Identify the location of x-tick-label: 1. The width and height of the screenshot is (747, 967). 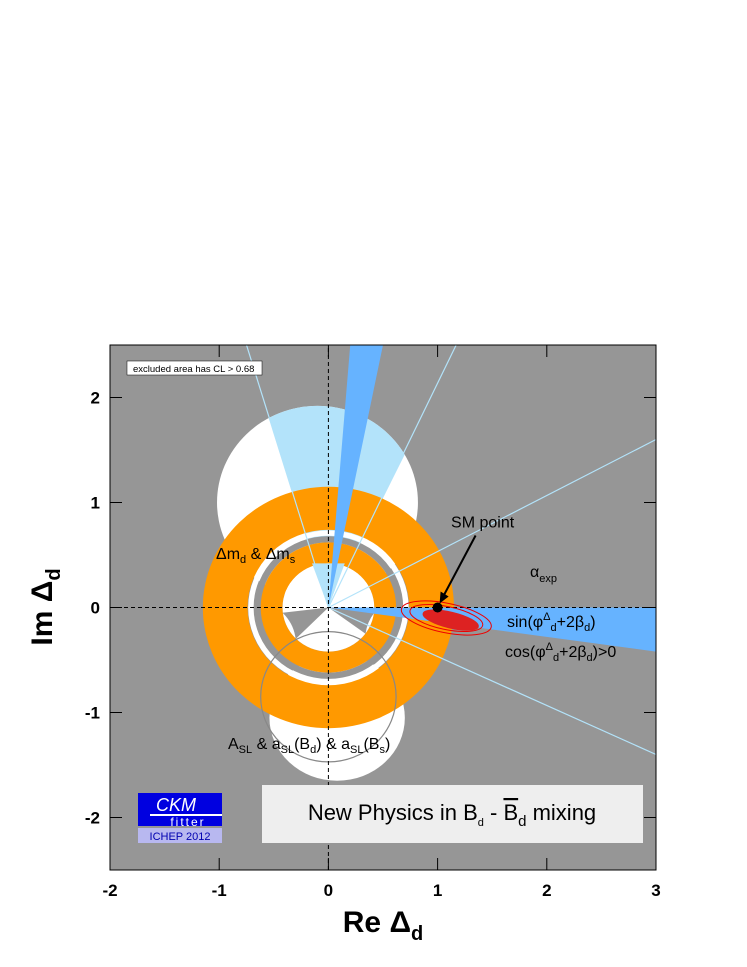
(437, 890).